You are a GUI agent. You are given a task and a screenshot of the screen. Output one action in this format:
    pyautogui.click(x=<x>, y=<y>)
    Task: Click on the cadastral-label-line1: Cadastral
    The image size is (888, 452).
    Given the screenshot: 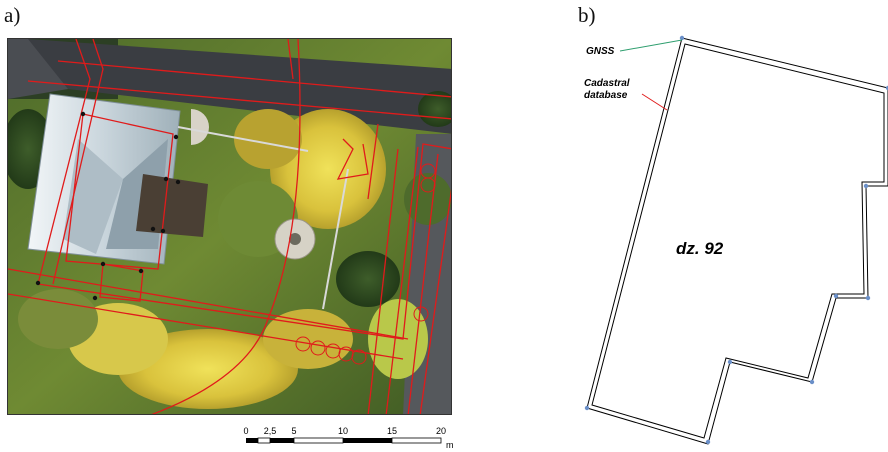 What is the action you would take?
    pyautogui.click(x=607, y=83)
    